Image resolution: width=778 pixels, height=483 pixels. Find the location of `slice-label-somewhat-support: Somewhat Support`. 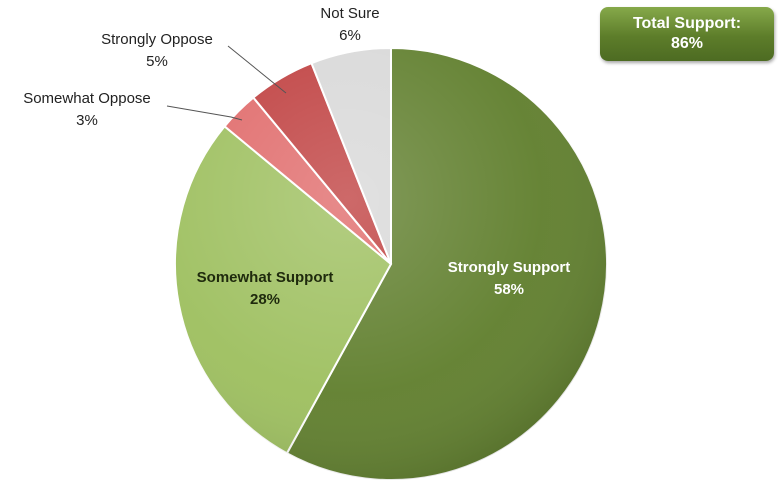

slice-label-somewhat-support: Somewhat Support is located at coordinates (265, 277).